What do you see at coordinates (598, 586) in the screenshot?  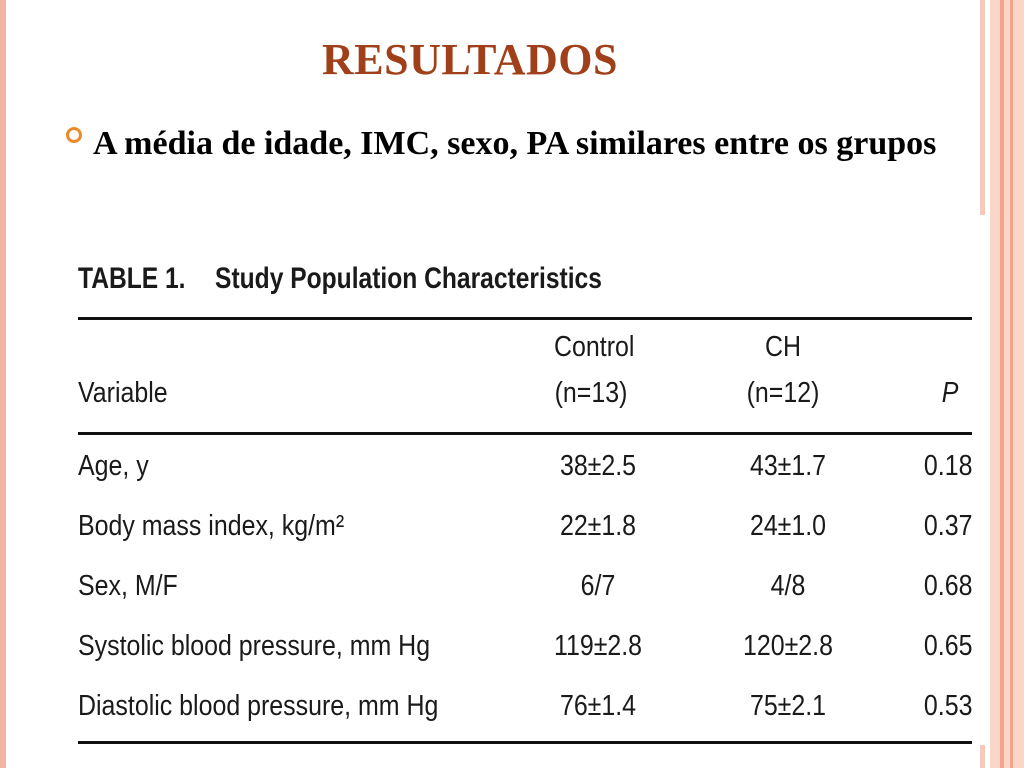 I see `row-control-value: 6/7` at bounding box center [598, 586].